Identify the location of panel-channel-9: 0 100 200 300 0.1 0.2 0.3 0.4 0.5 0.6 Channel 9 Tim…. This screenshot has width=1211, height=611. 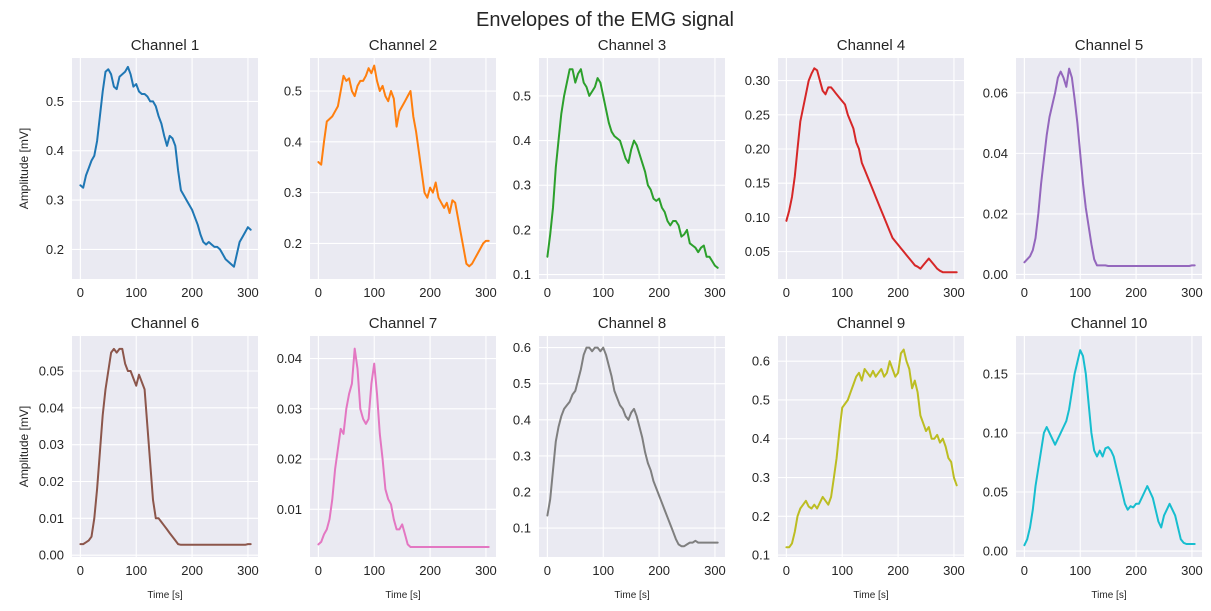
(858, 458).